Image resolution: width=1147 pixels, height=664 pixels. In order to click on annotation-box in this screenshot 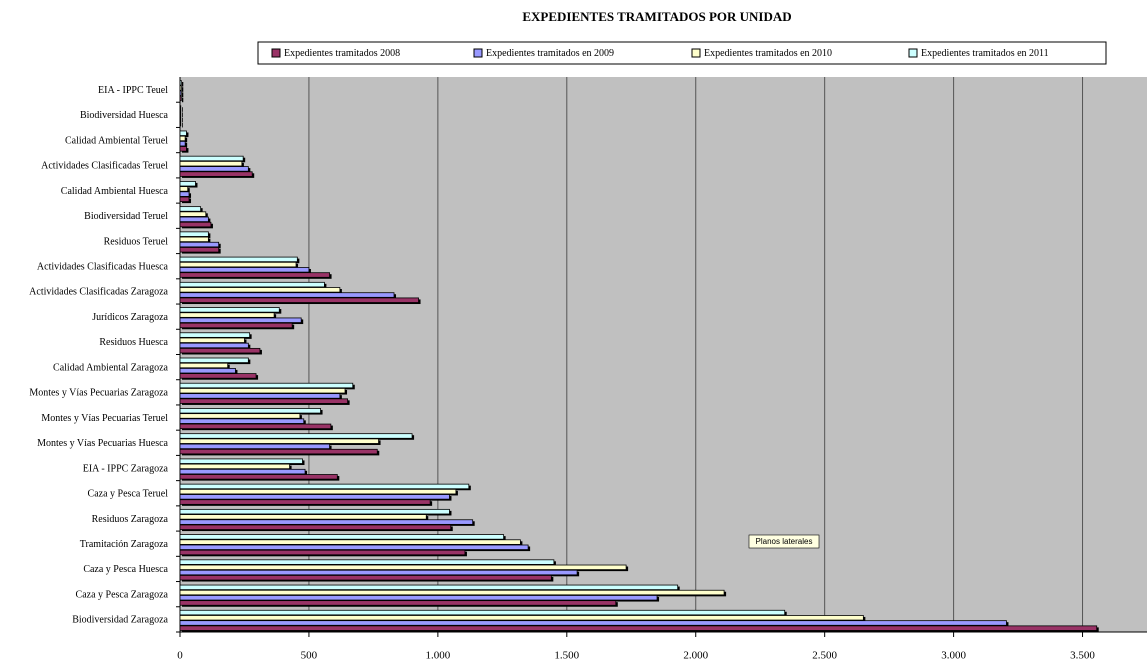, I will do `click(784, 541)`.